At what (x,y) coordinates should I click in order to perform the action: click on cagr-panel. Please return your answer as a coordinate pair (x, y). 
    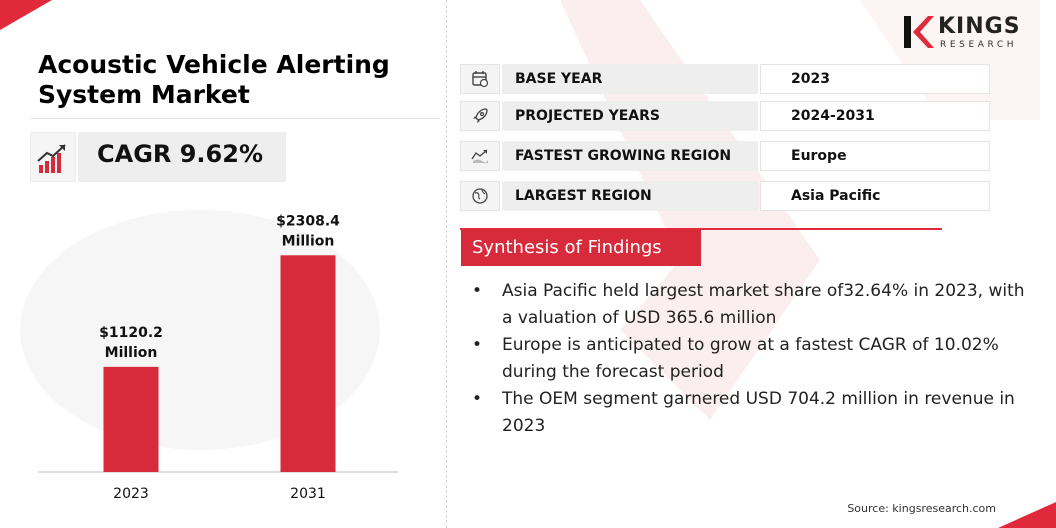
    Looking at the image, I should click on (182, 157).